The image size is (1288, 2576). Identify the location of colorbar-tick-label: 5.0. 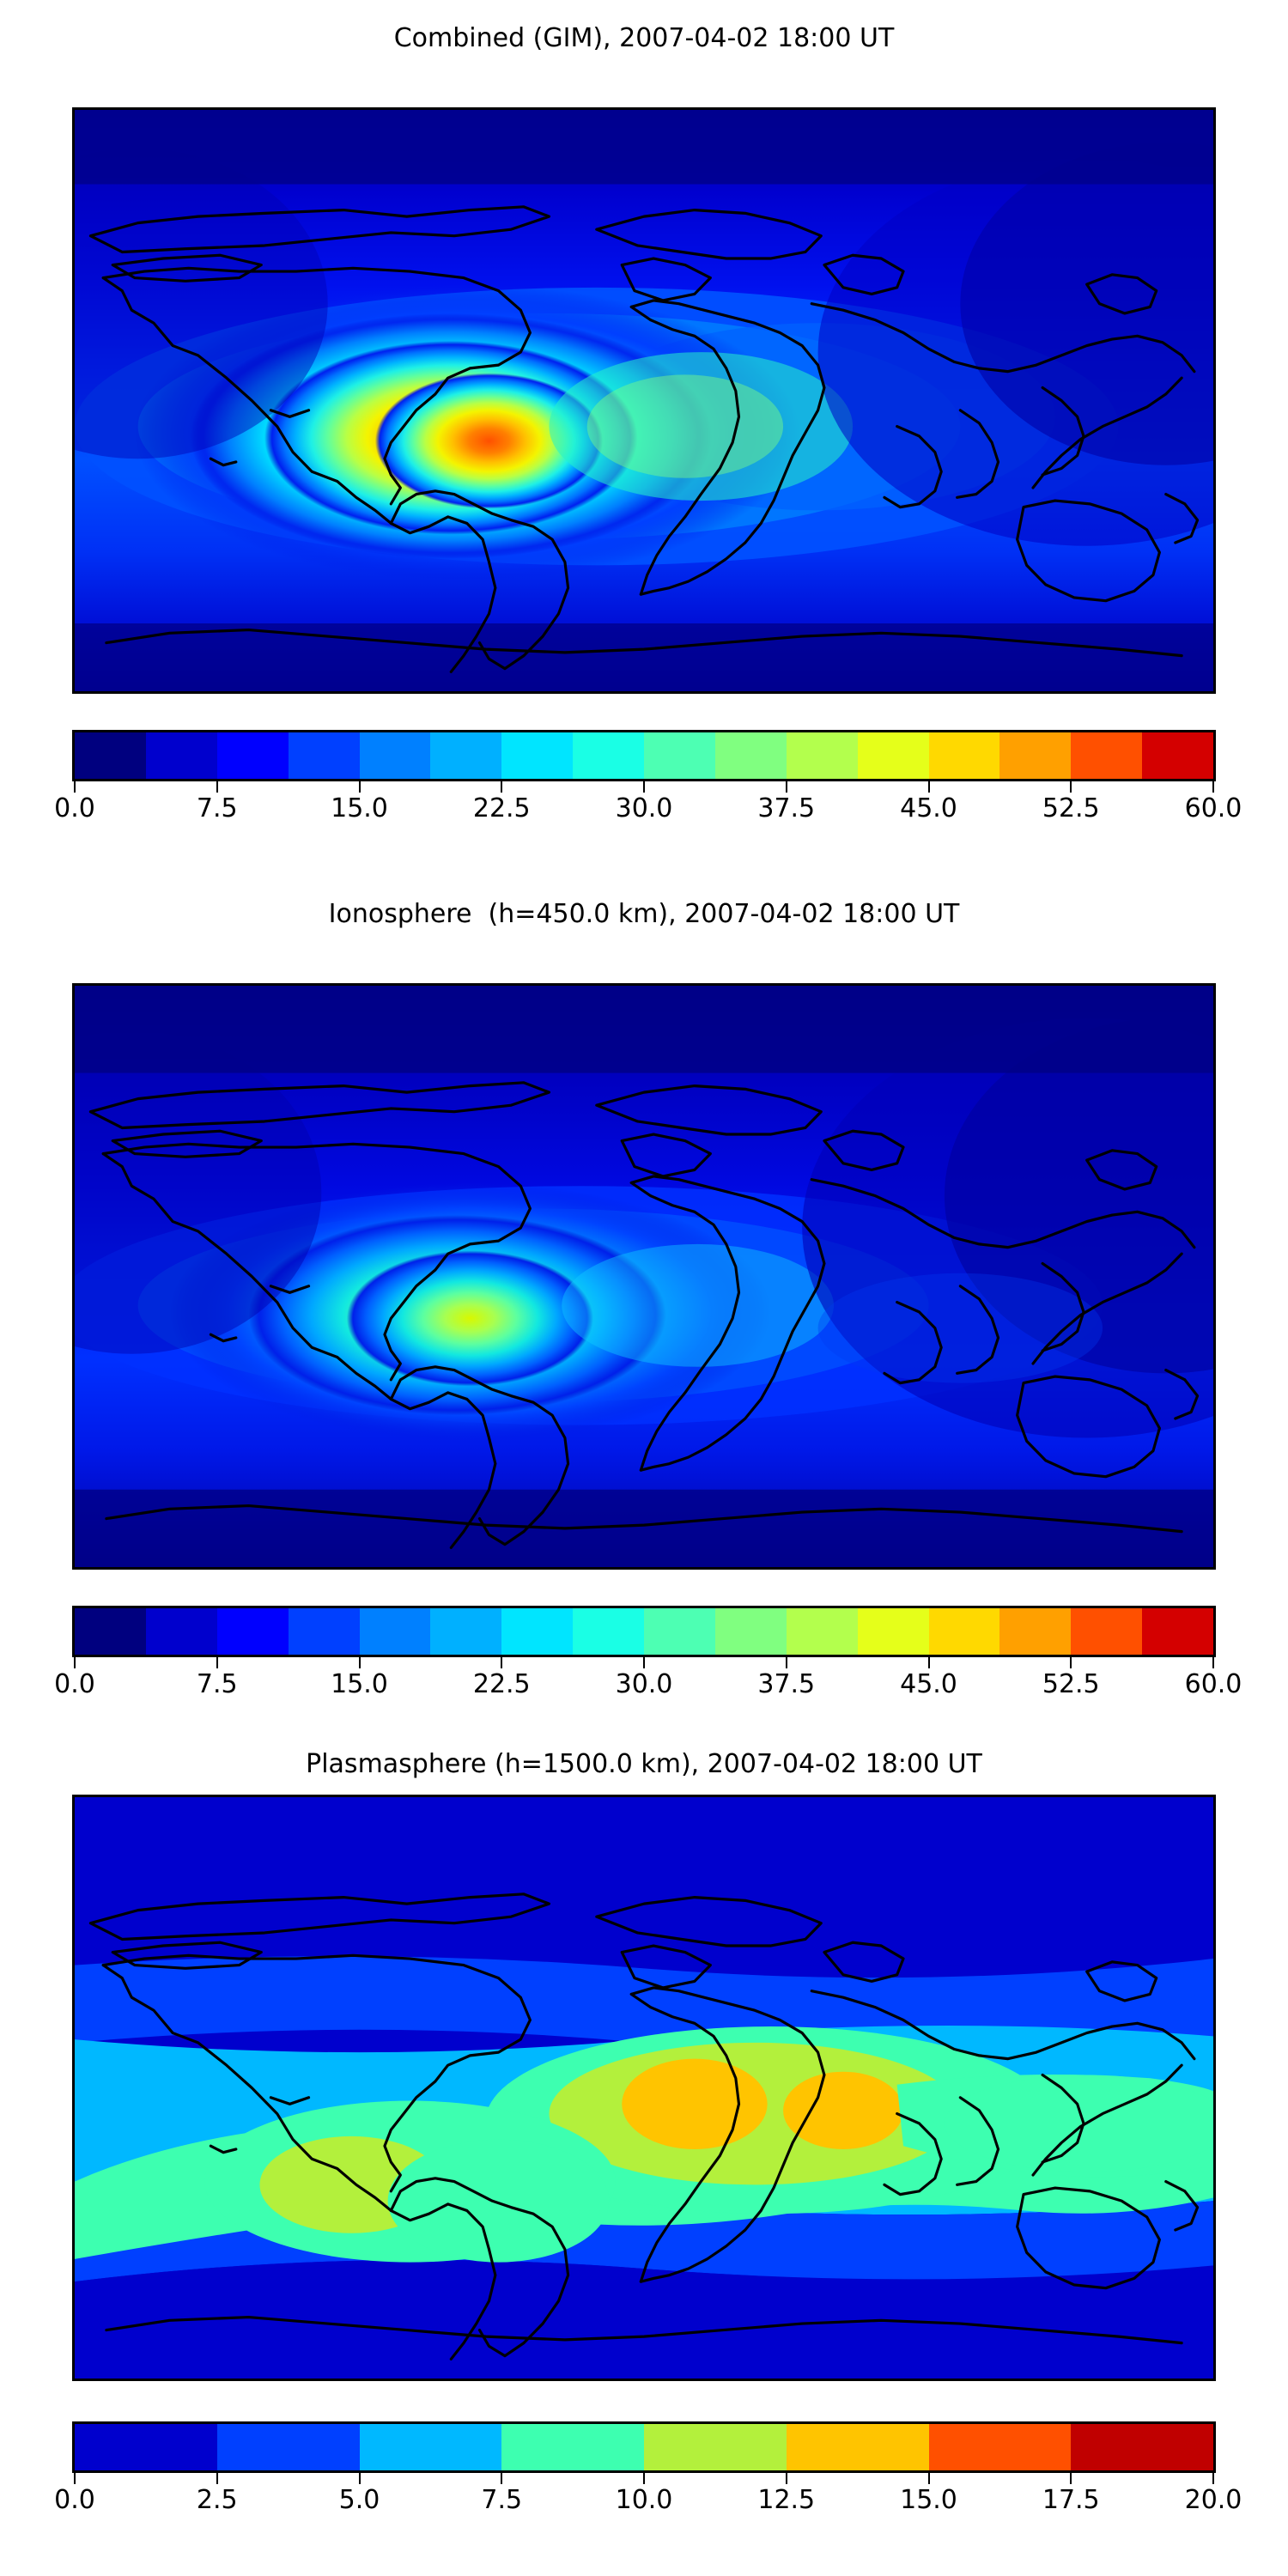
(359, 2500).